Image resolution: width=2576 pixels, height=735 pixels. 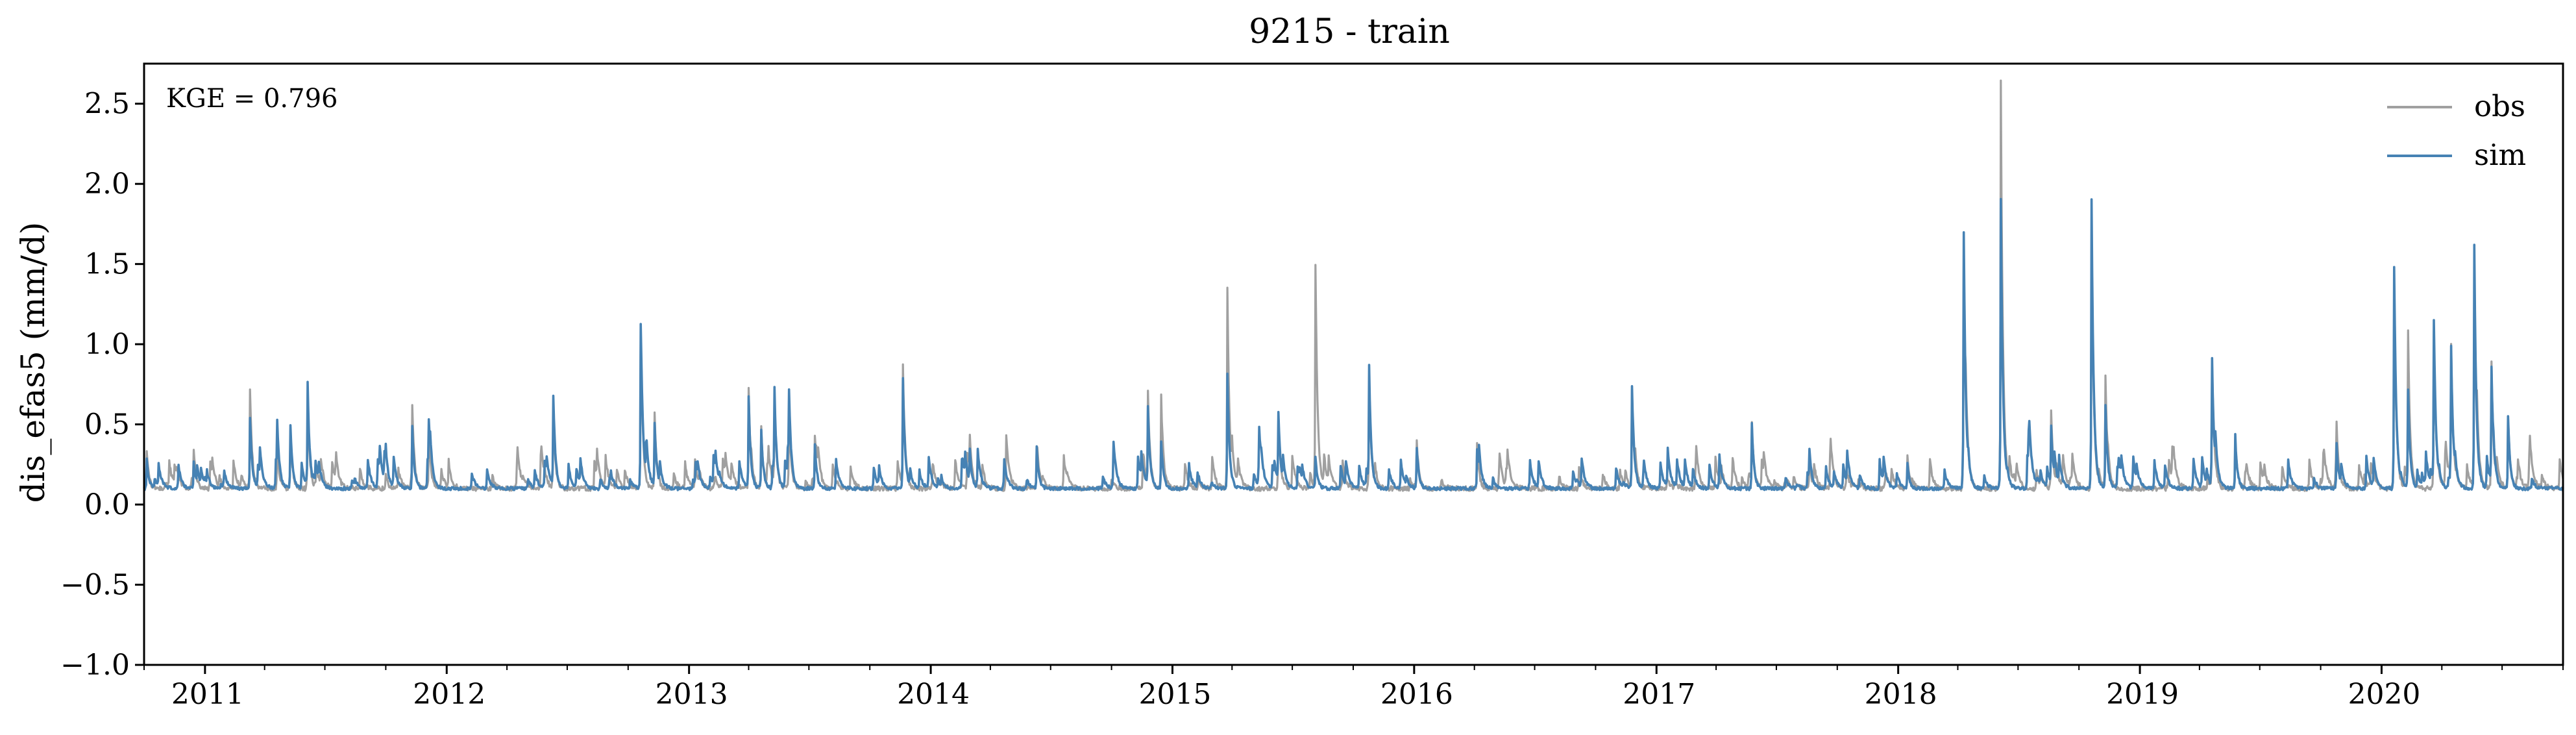 I want to click on x-tick-label: 2020, so click(x=2384, y=694).